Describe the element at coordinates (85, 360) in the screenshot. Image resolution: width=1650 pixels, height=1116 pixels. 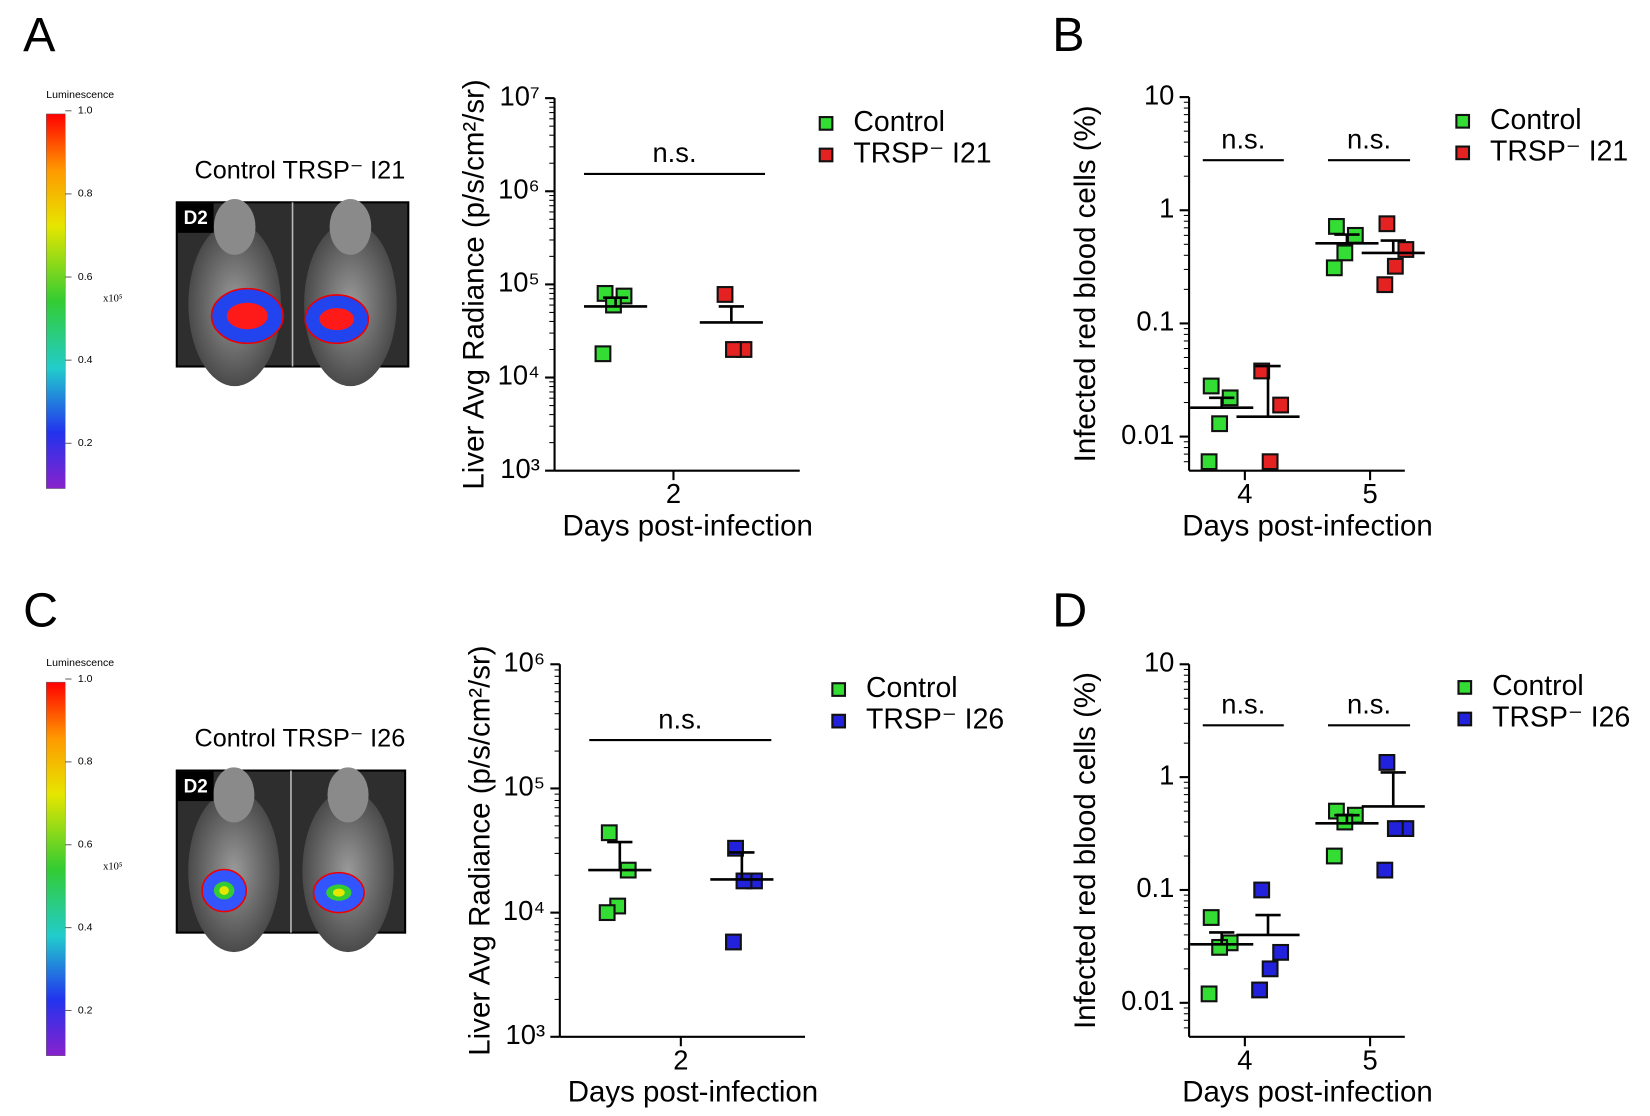
I see `colorbar-tick-label: 0.4` at that location.